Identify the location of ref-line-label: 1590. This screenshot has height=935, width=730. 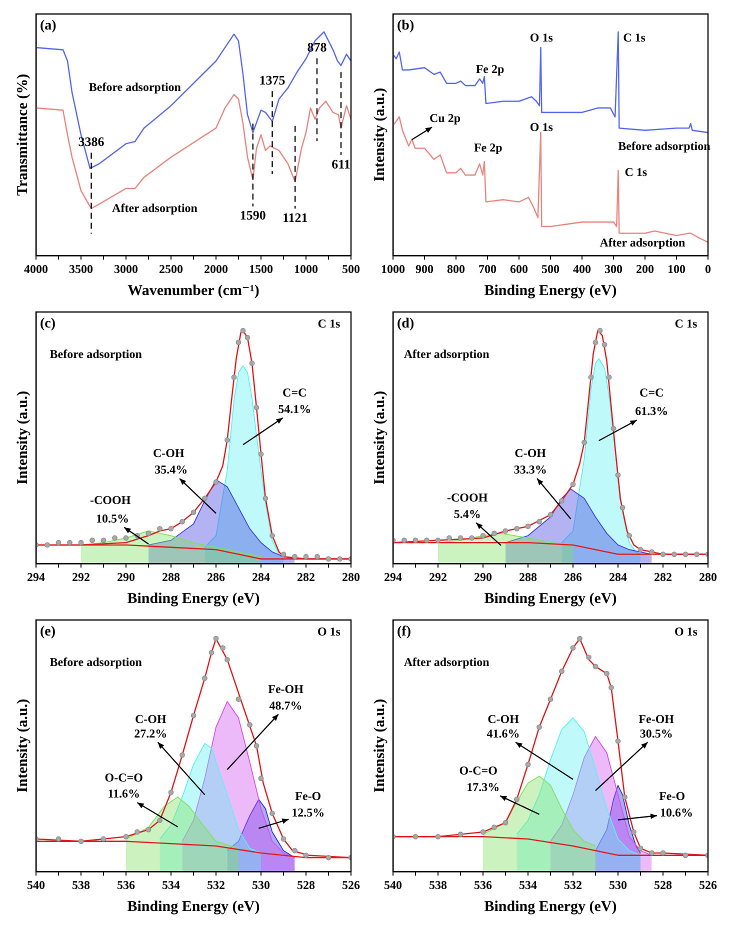
(253, 215).